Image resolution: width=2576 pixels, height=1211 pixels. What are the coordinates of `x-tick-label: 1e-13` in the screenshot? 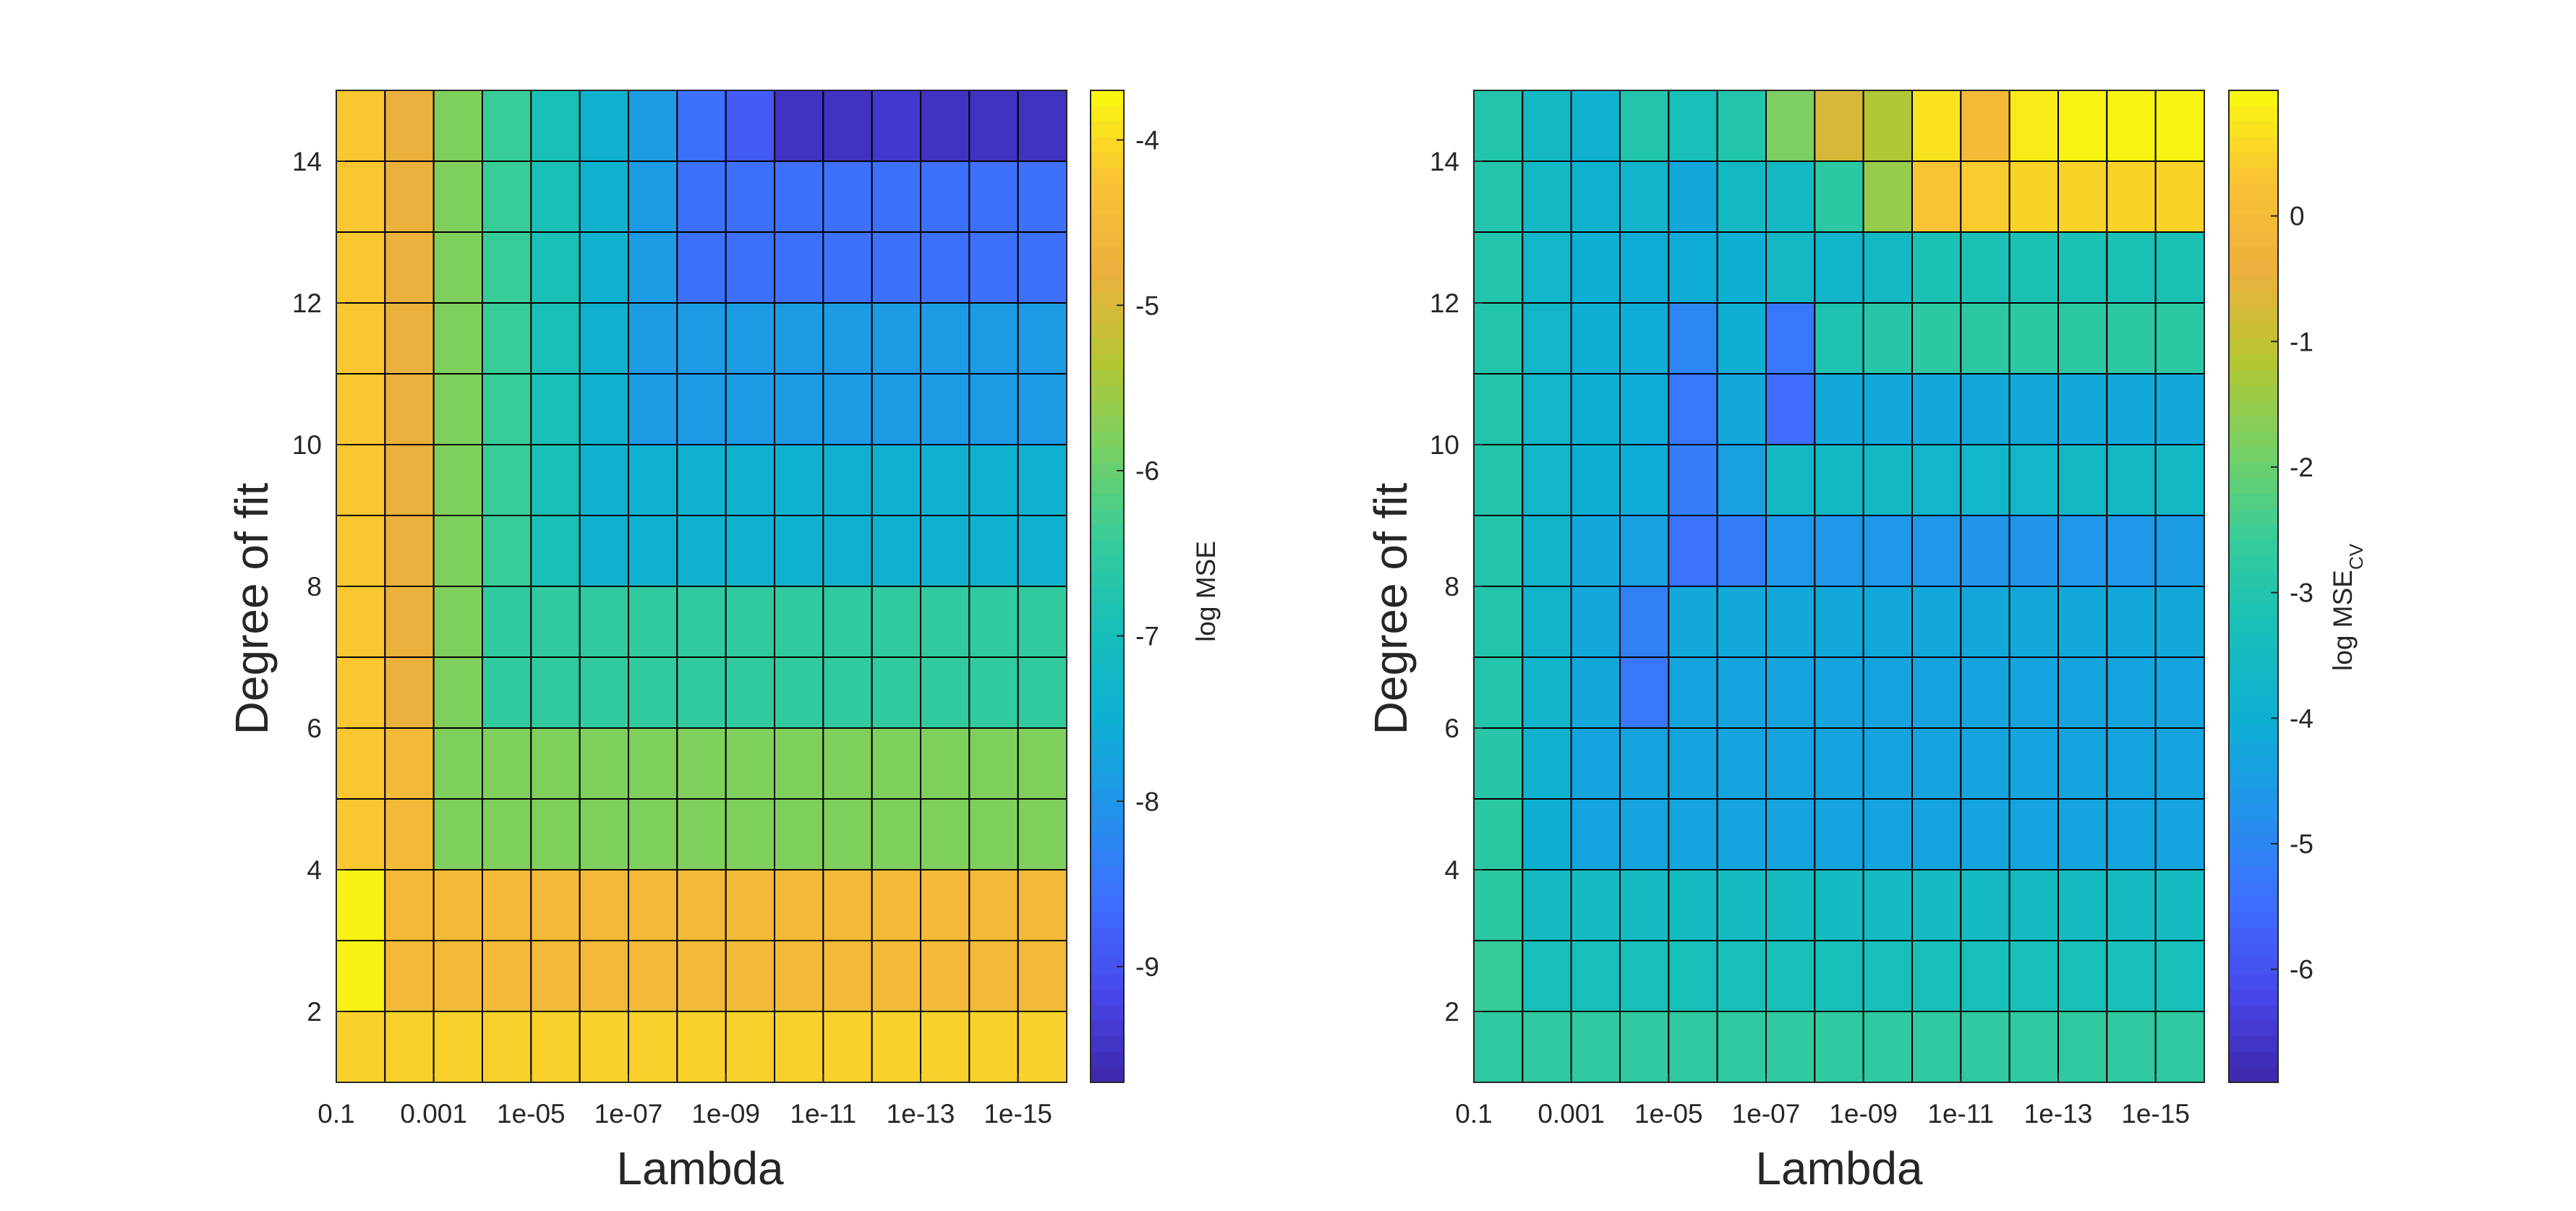 It's located at (2058, 1114).